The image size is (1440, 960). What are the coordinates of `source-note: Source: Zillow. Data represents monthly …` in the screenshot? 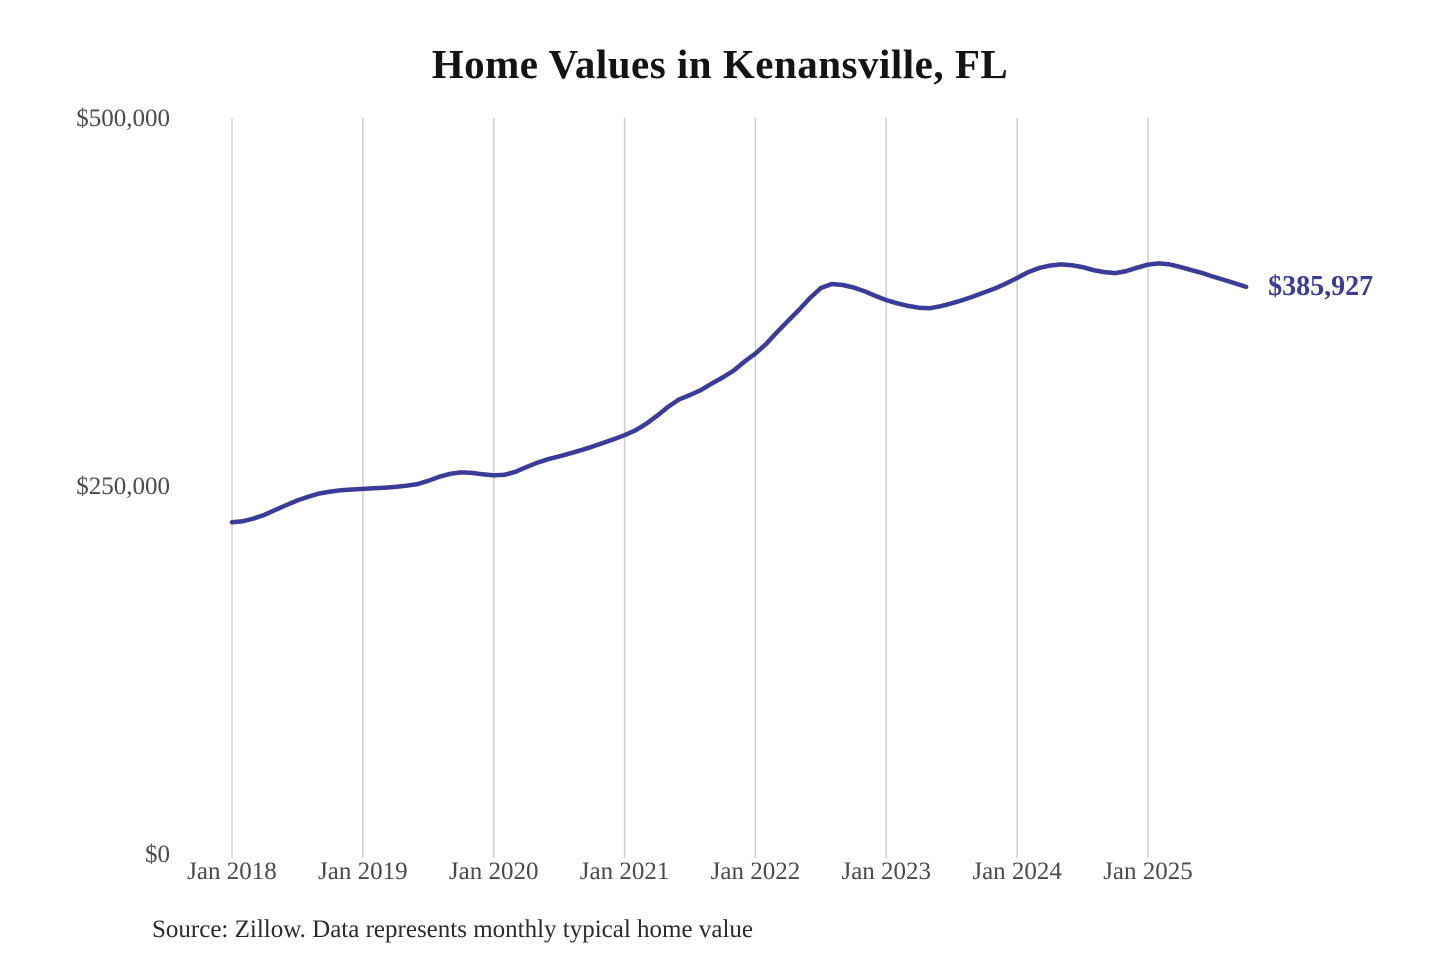 It's located at (452, 929).